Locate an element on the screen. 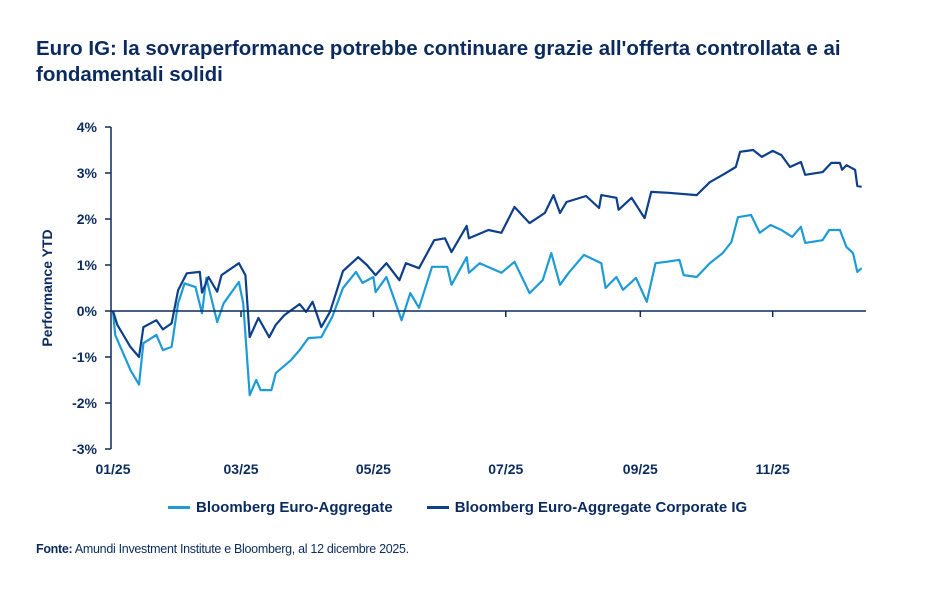 This screenshot has height=600, width=926. source-label: Fonte: is located at coordinates (54, 549).